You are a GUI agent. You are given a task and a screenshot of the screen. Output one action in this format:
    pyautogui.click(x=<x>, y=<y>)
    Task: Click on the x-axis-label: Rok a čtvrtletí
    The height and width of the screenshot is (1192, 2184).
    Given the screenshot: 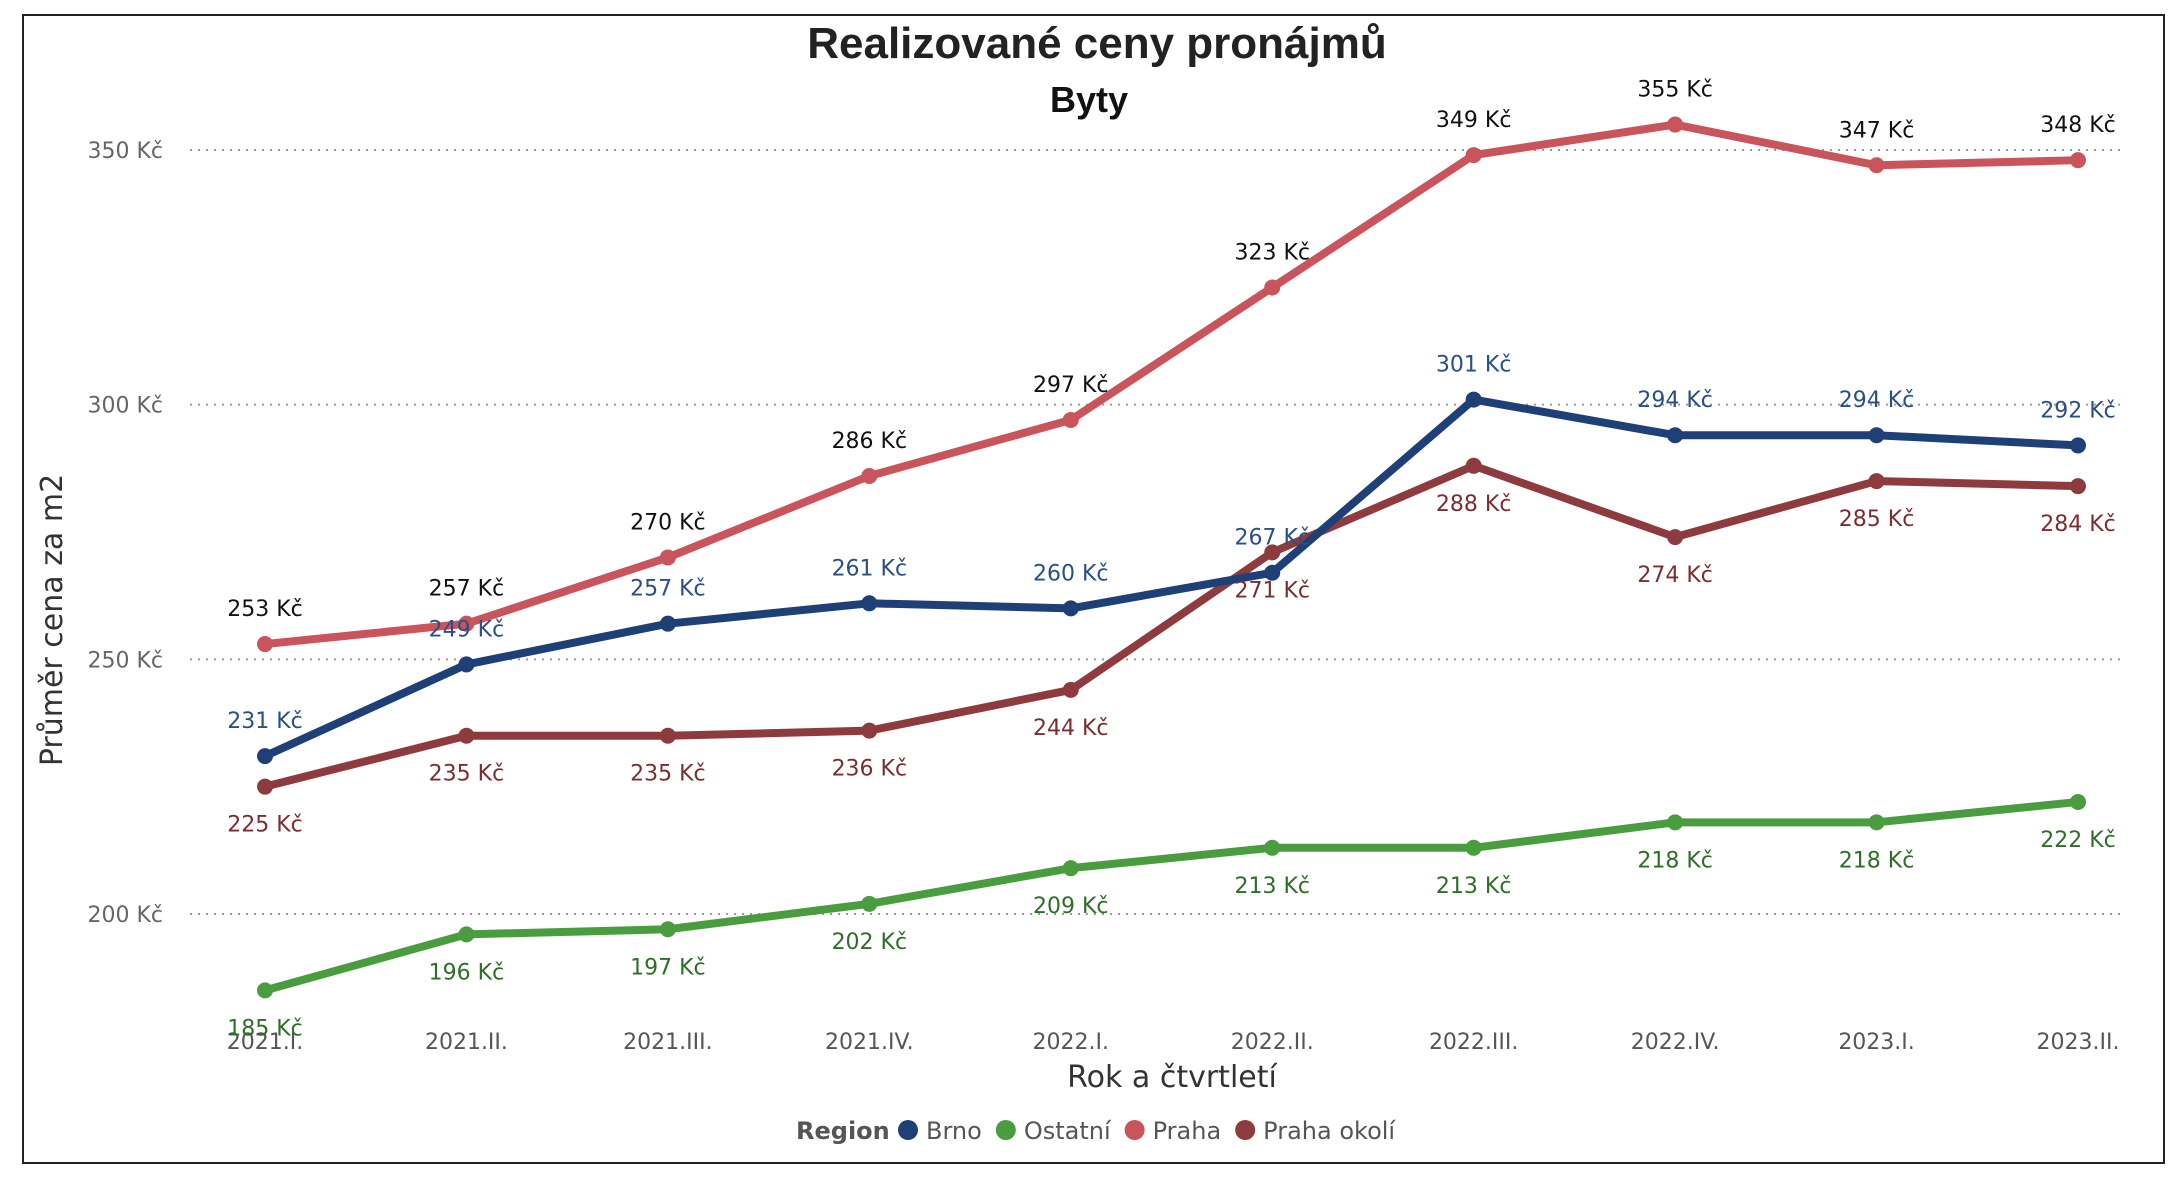 What is the action you would take?
    pyautogui.click(x=1172, y=1077)
    